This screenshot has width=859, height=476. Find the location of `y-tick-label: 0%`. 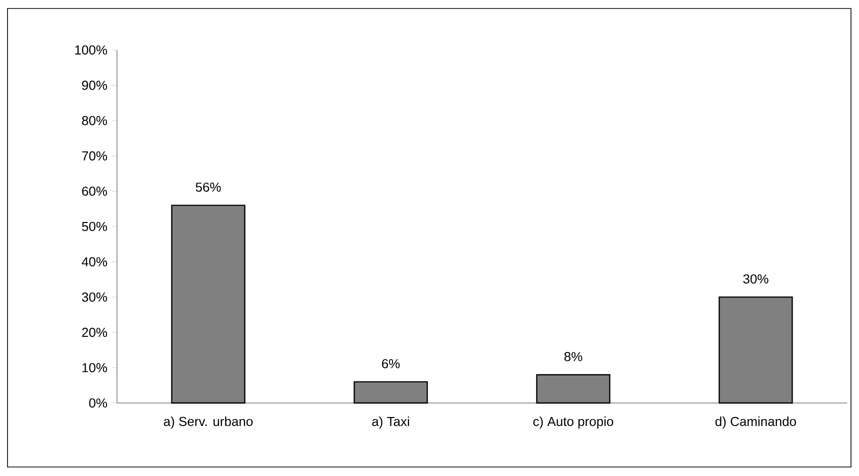

y-tick-label: 0% is located at coordinates (98, 403).